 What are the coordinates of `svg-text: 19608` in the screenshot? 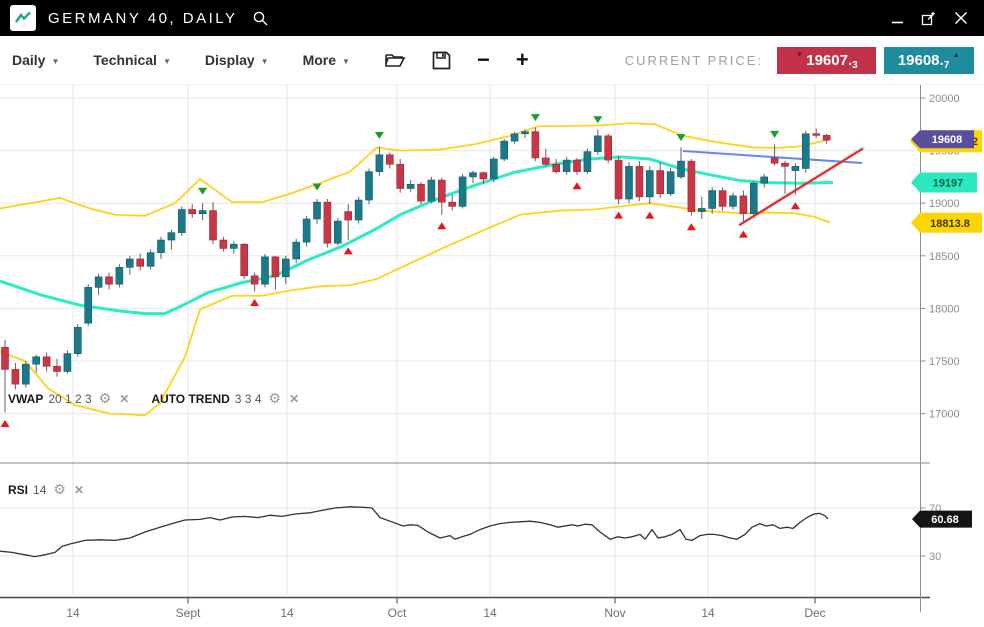 It's located at (947, 140).